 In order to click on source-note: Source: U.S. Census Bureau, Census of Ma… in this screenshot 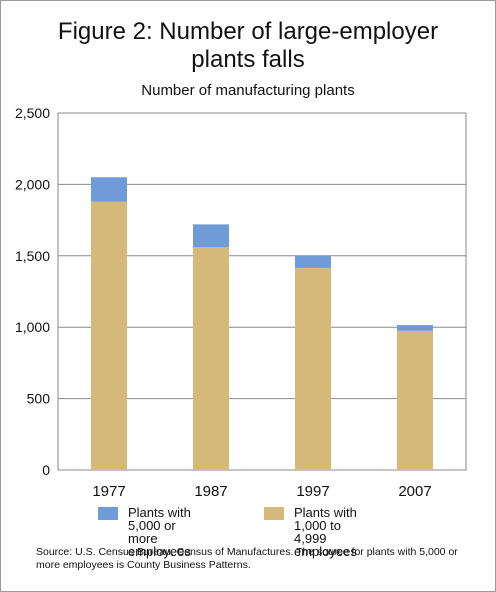, I will do `click(247, 558)`.